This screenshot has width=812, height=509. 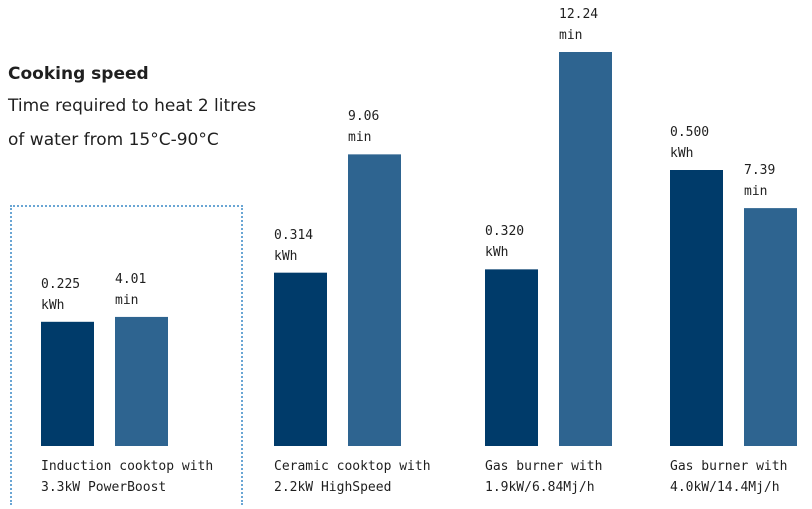 What do you see at coordinates (760, 181) in the screenshot?
I see `data-label-min-3: 7.39 min` at bounding box center [760, 181].